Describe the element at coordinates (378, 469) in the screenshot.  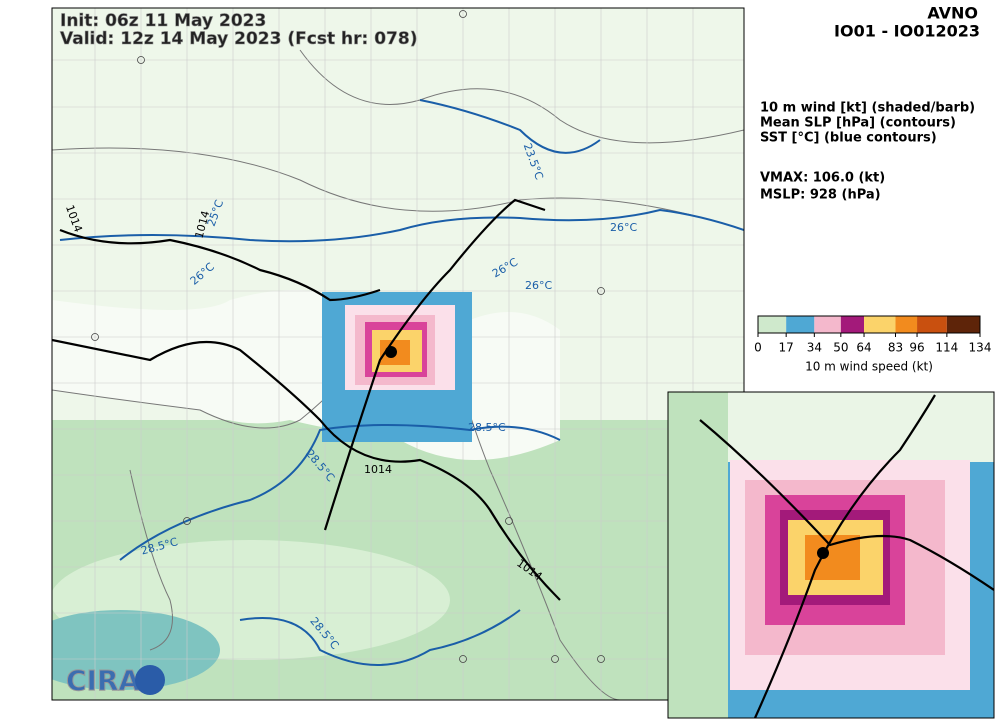
I see `contour-label: 1014` at that location.